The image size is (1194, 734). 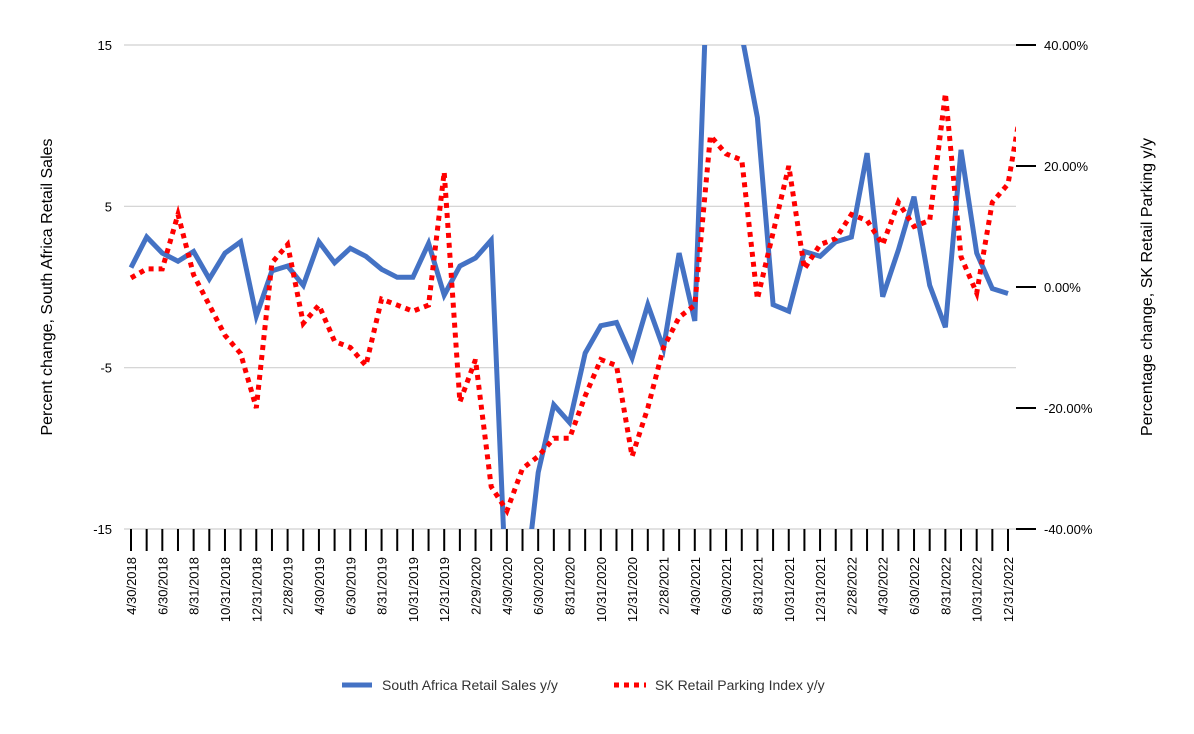 What do you see at coordinates (507, 586) in the screenshot?
I see `x-tick-label: 4/30/2020` at bounding box center [507, 586].